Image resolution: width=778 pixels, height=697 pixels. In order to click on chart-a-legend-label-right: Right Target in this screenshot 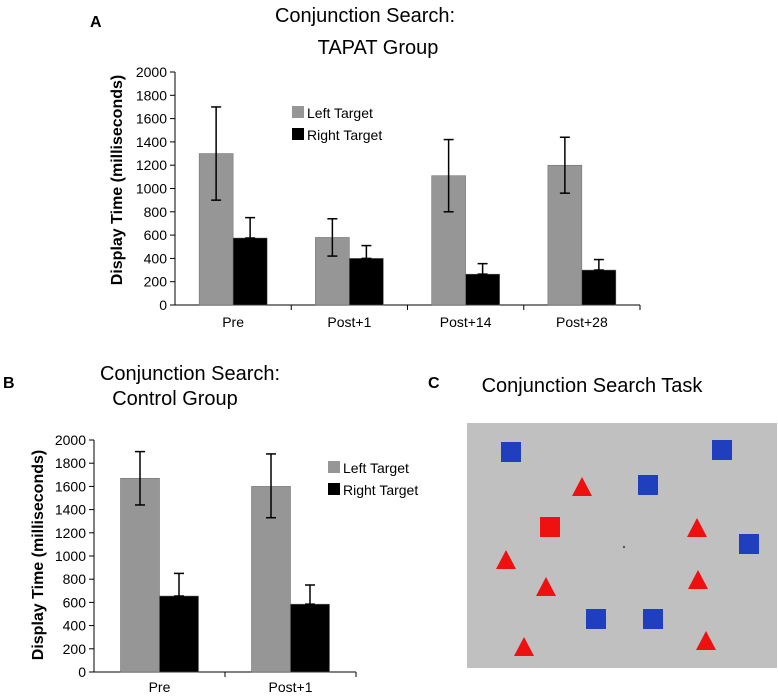, I will do `click(344, 135)`.